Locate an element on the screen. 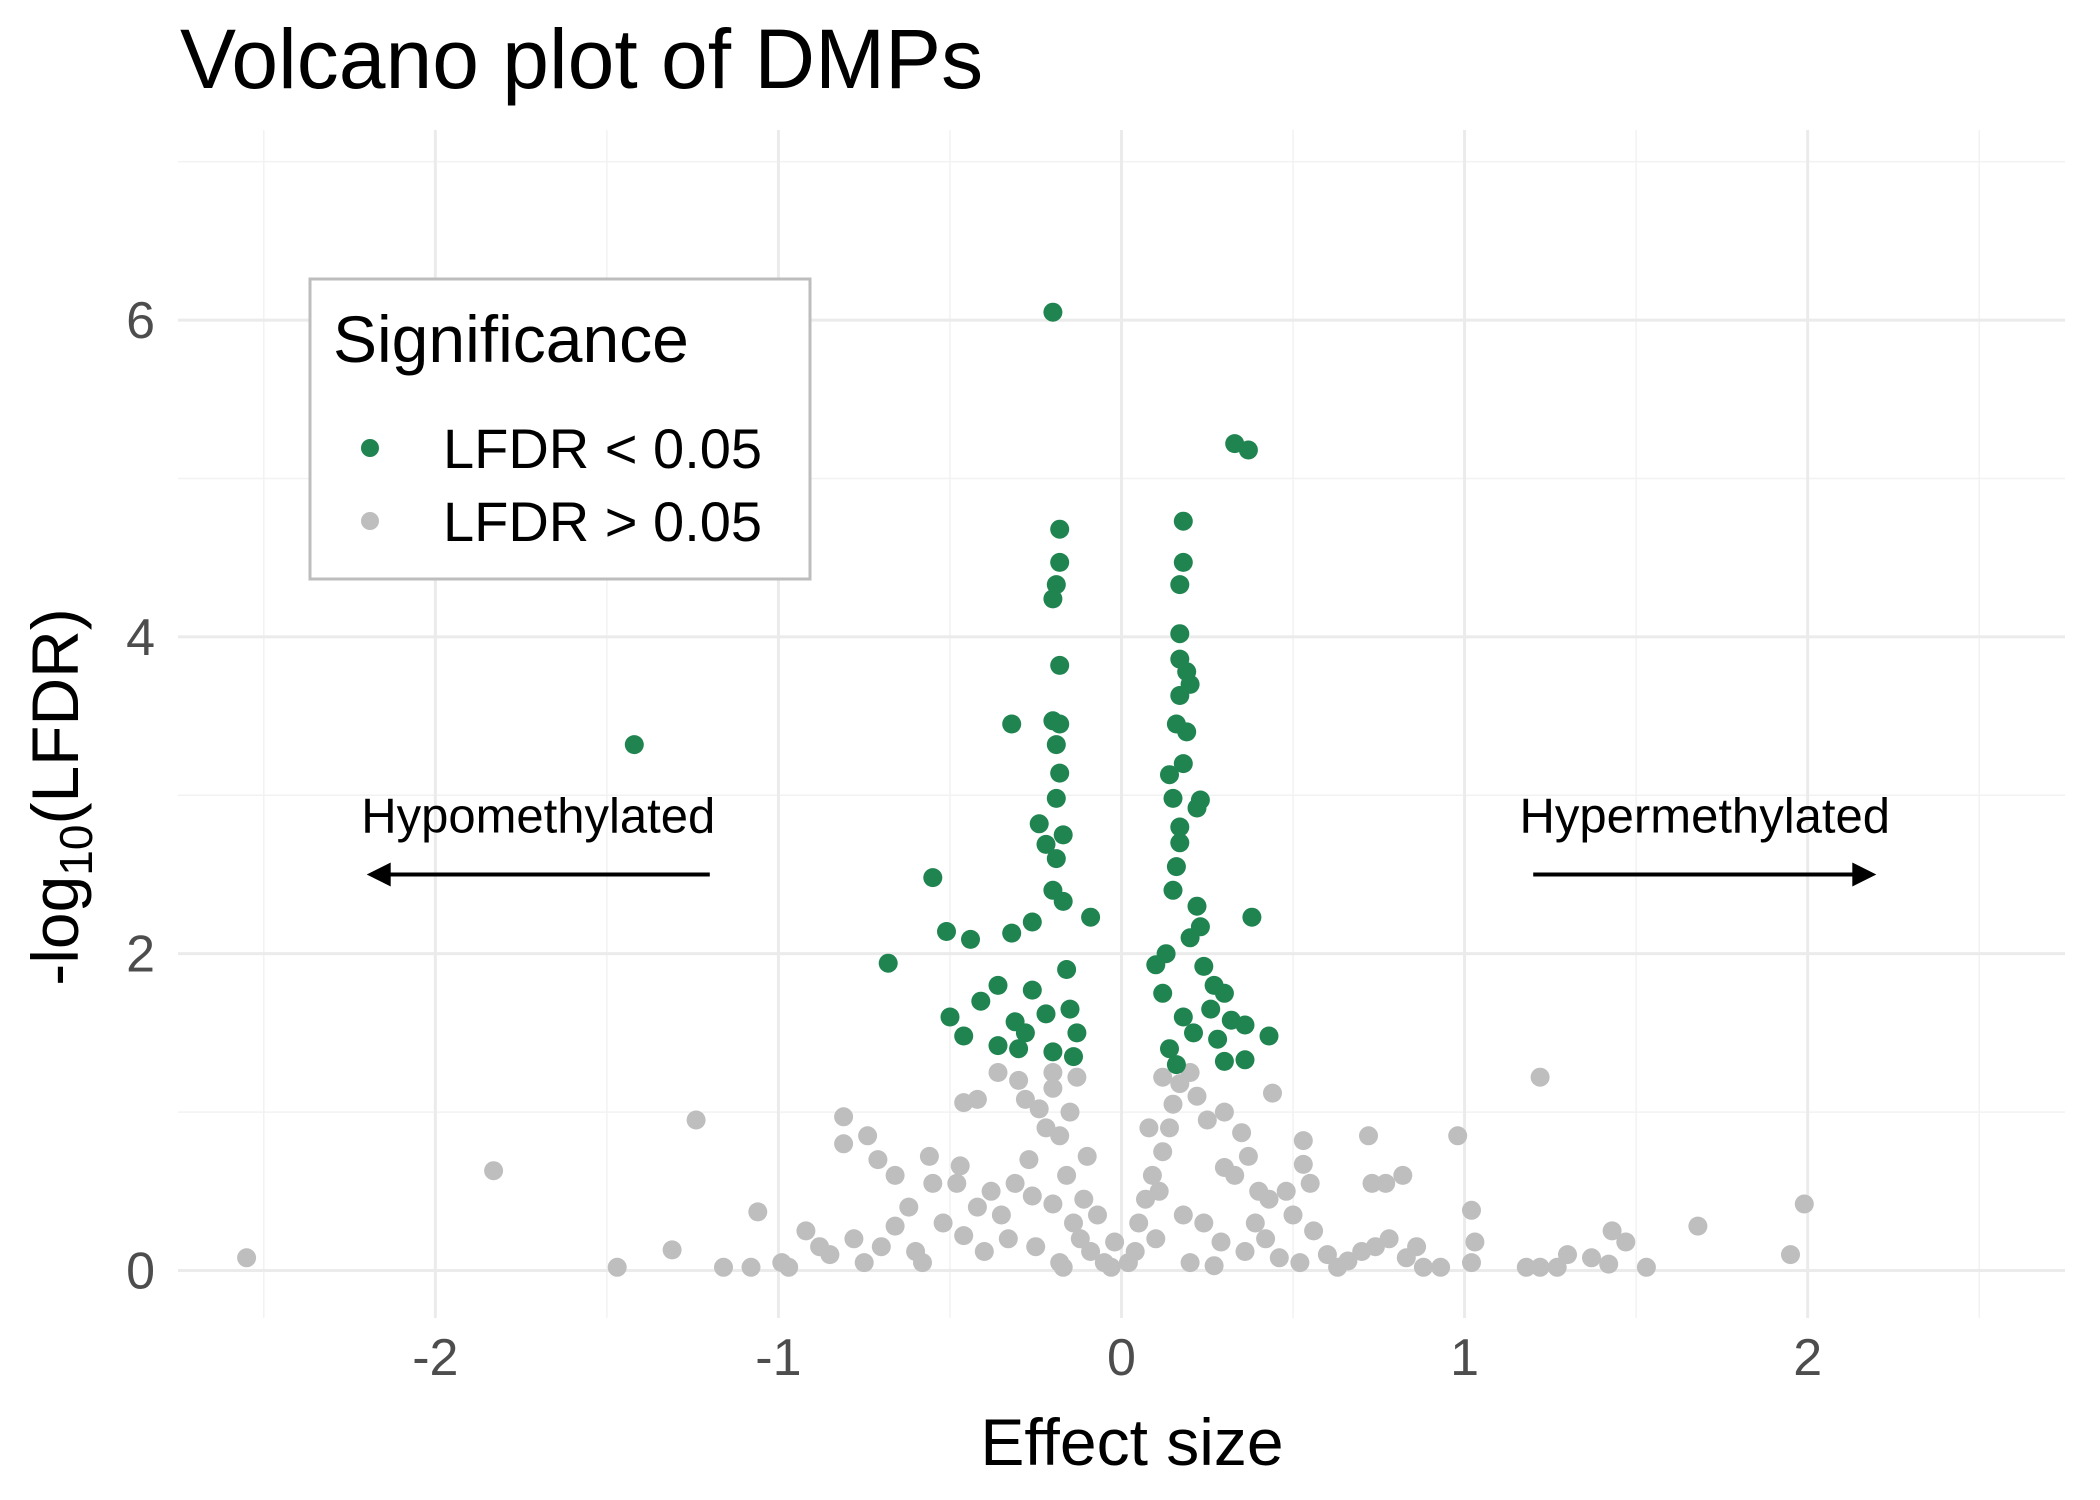 This screenshot has height=1500, width=2100. legend: Significance LFDR < 0.05 LFDR > 0.05 is located at coordinates (560, 429).